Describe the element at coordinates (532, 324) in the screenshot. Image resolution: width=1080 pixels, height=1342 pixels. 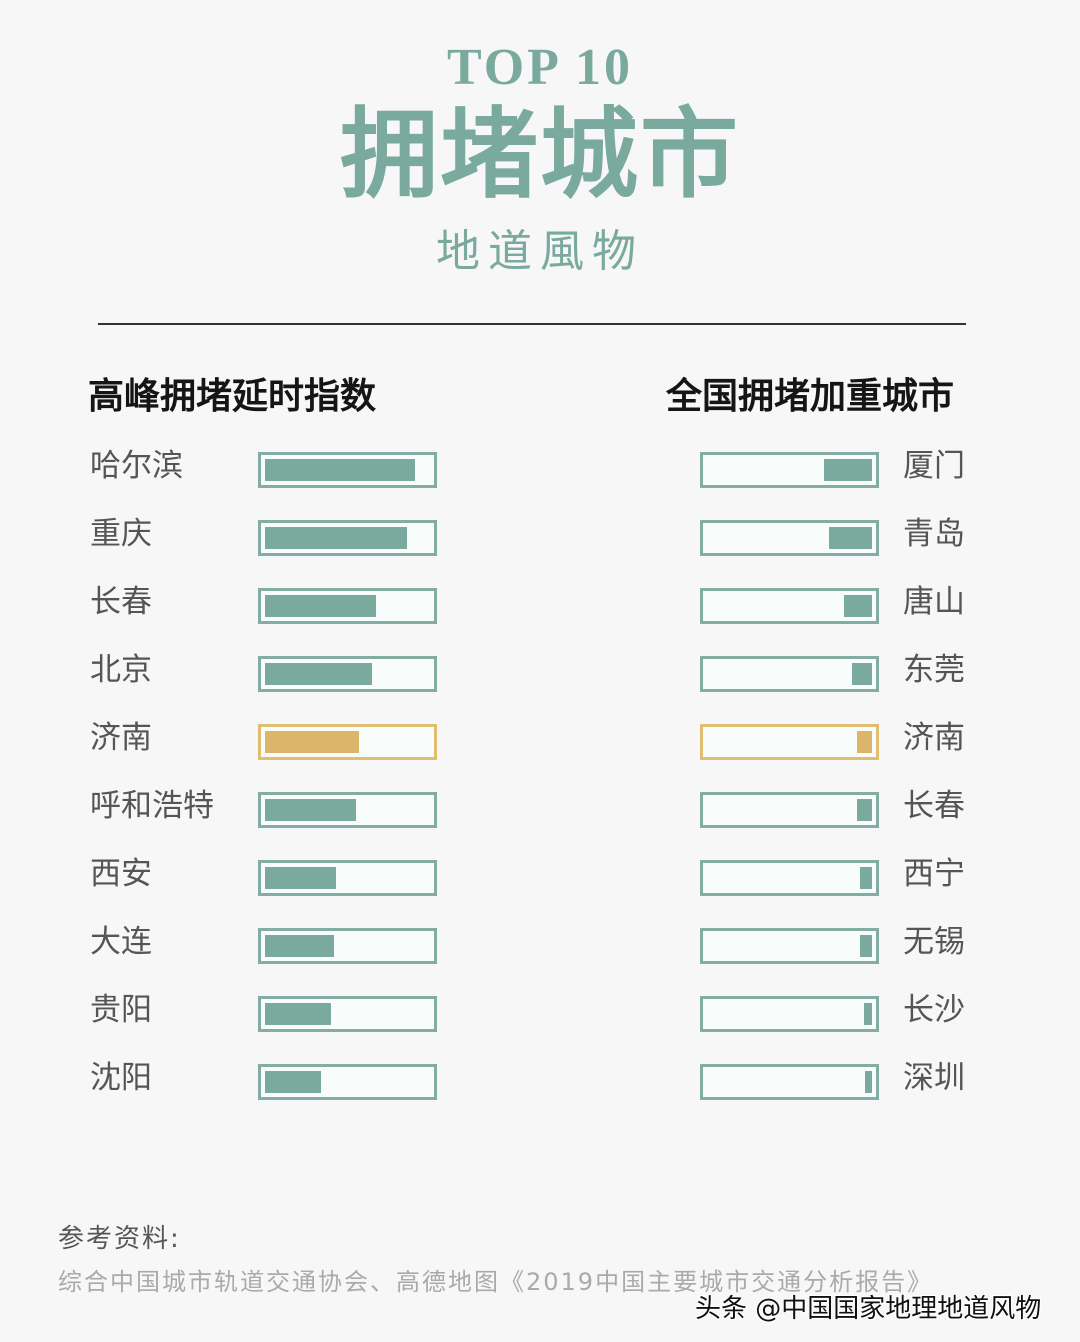
I see `divider` at that location.